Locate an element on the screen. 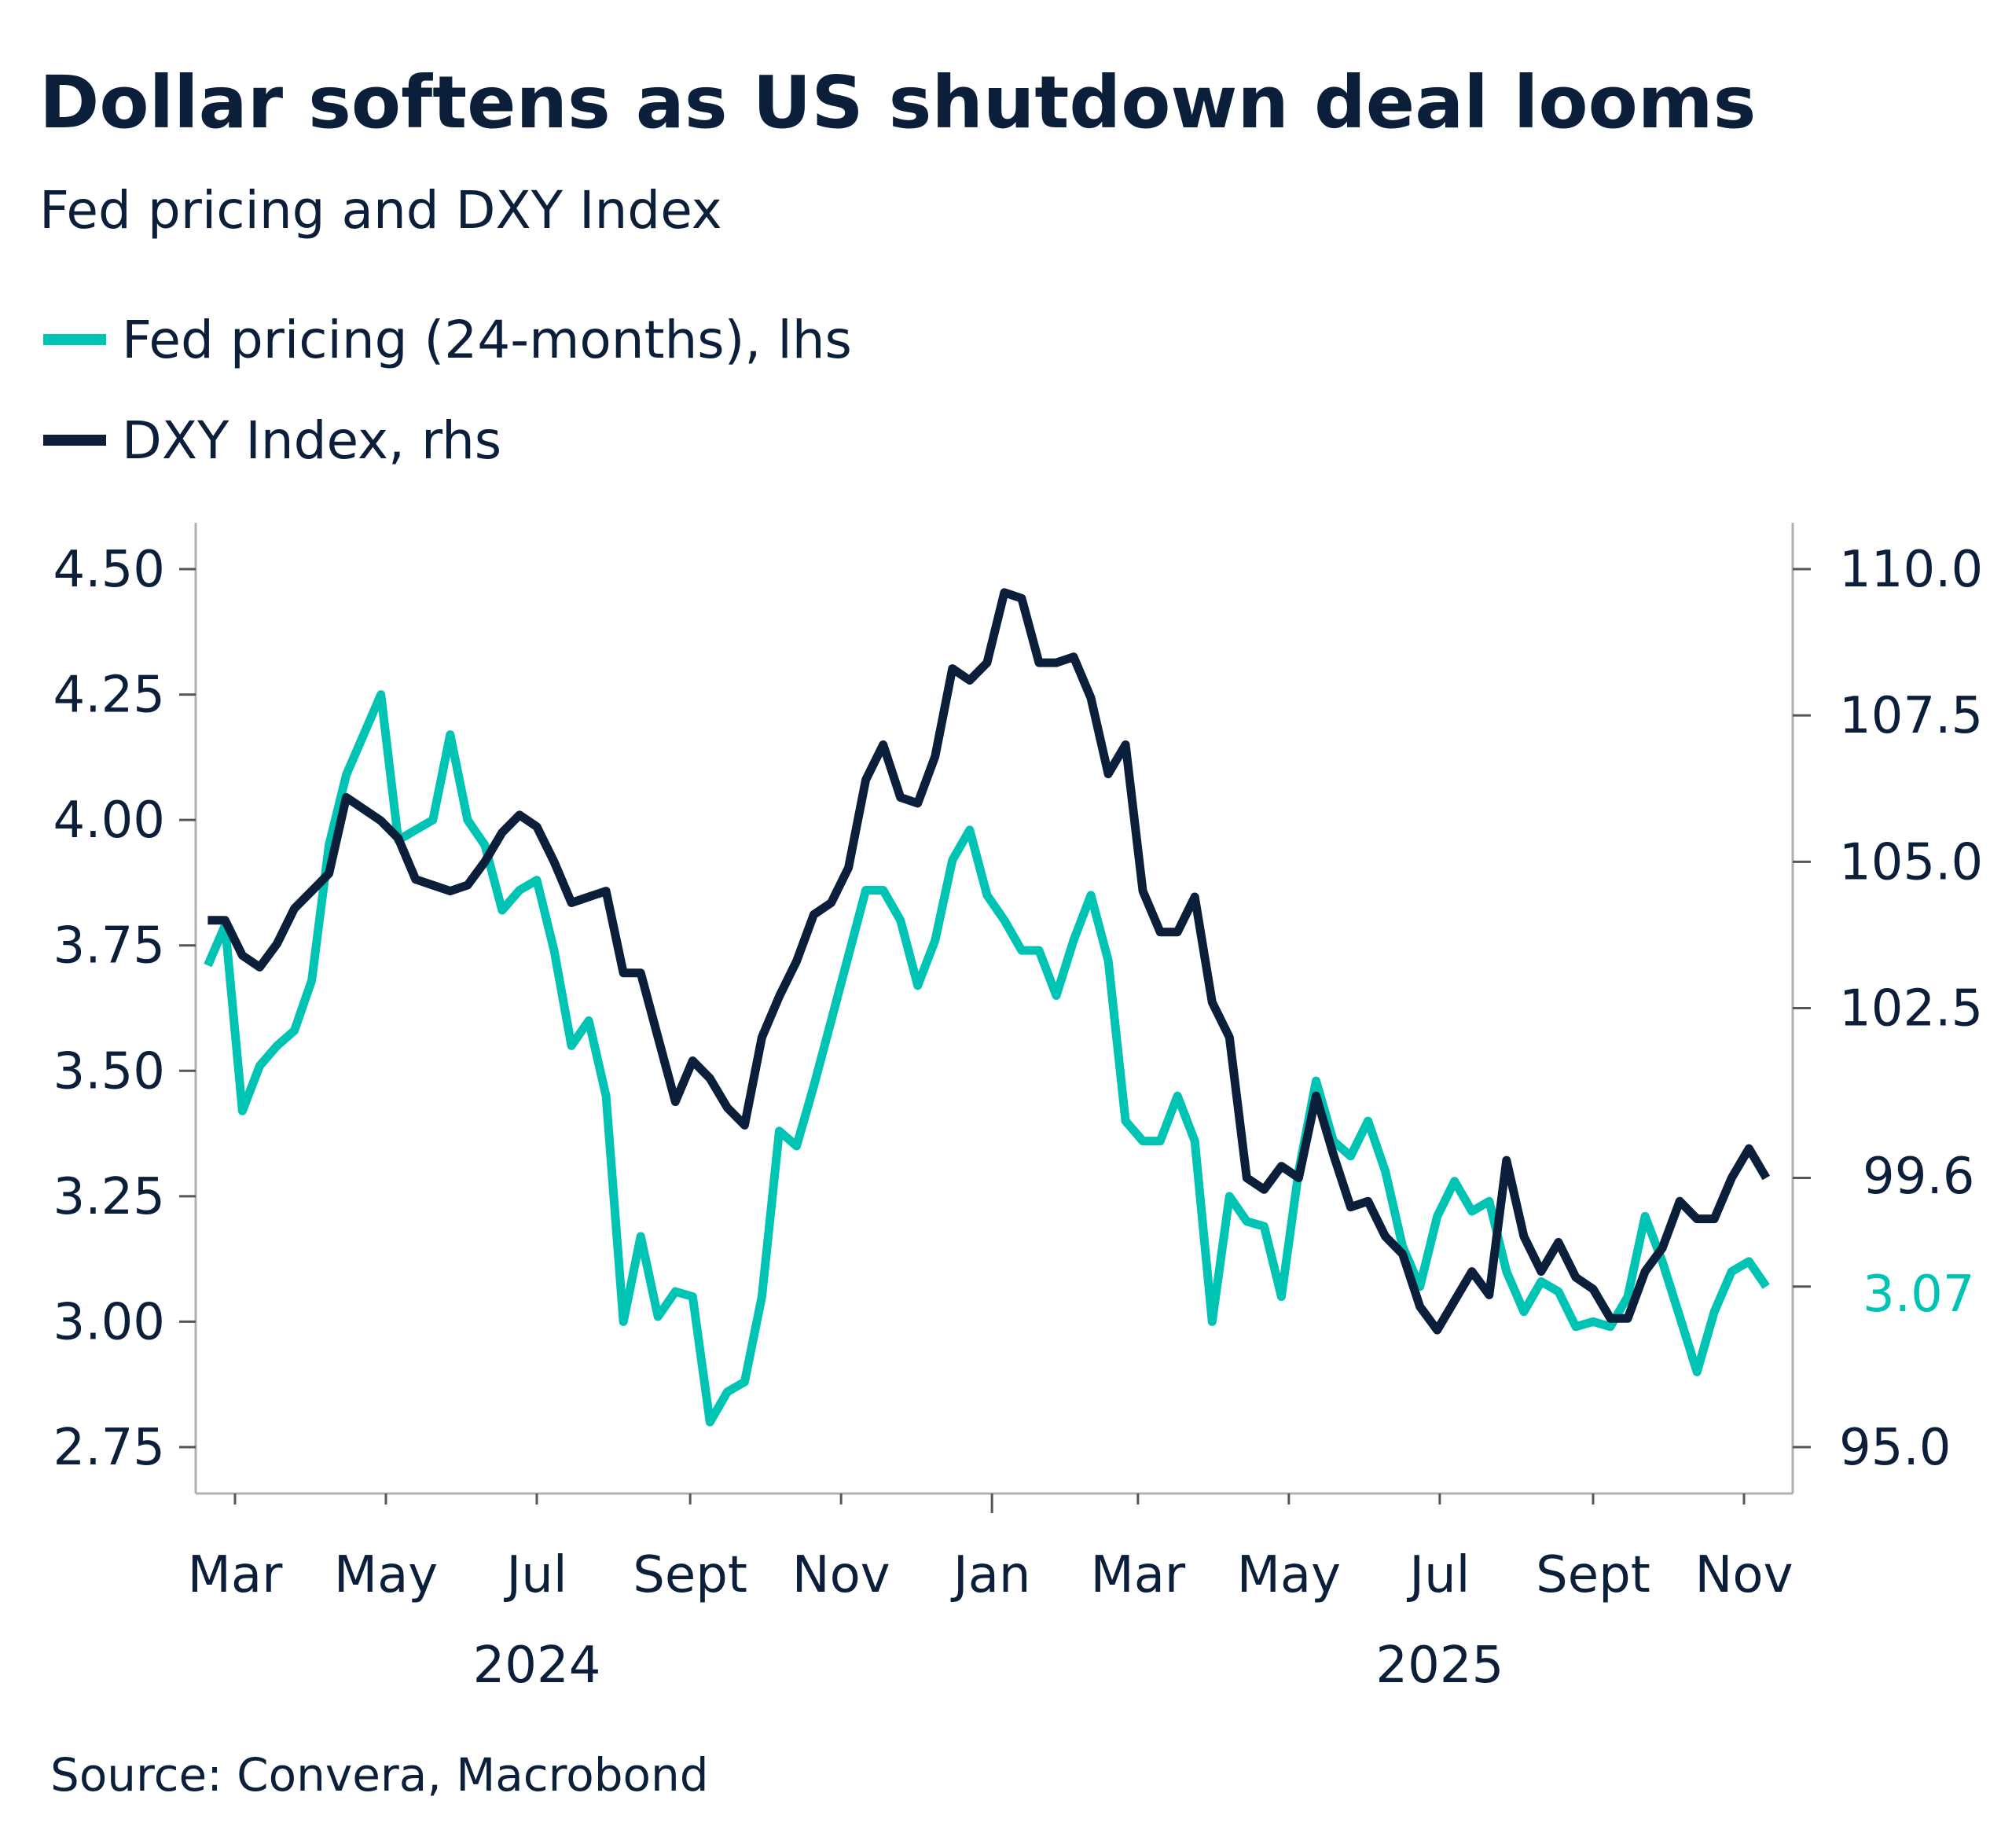 Image resolution: width=2012 pixels, height=1848 pixels. fed-last-value-label: 3.07 is located at coordinates (1919, 1295).